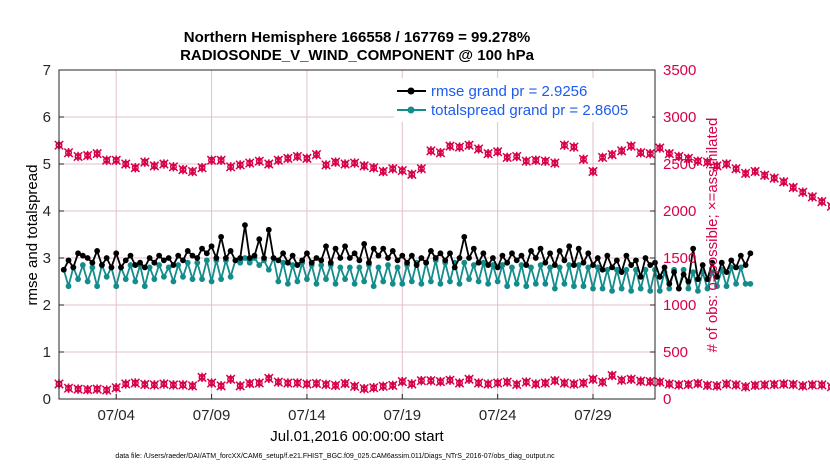 This screenshot has height=470, width=830. Describe the element at coordinates (116, 415) in the screenshot. I see `x-tick-label: 07/04` at that location.